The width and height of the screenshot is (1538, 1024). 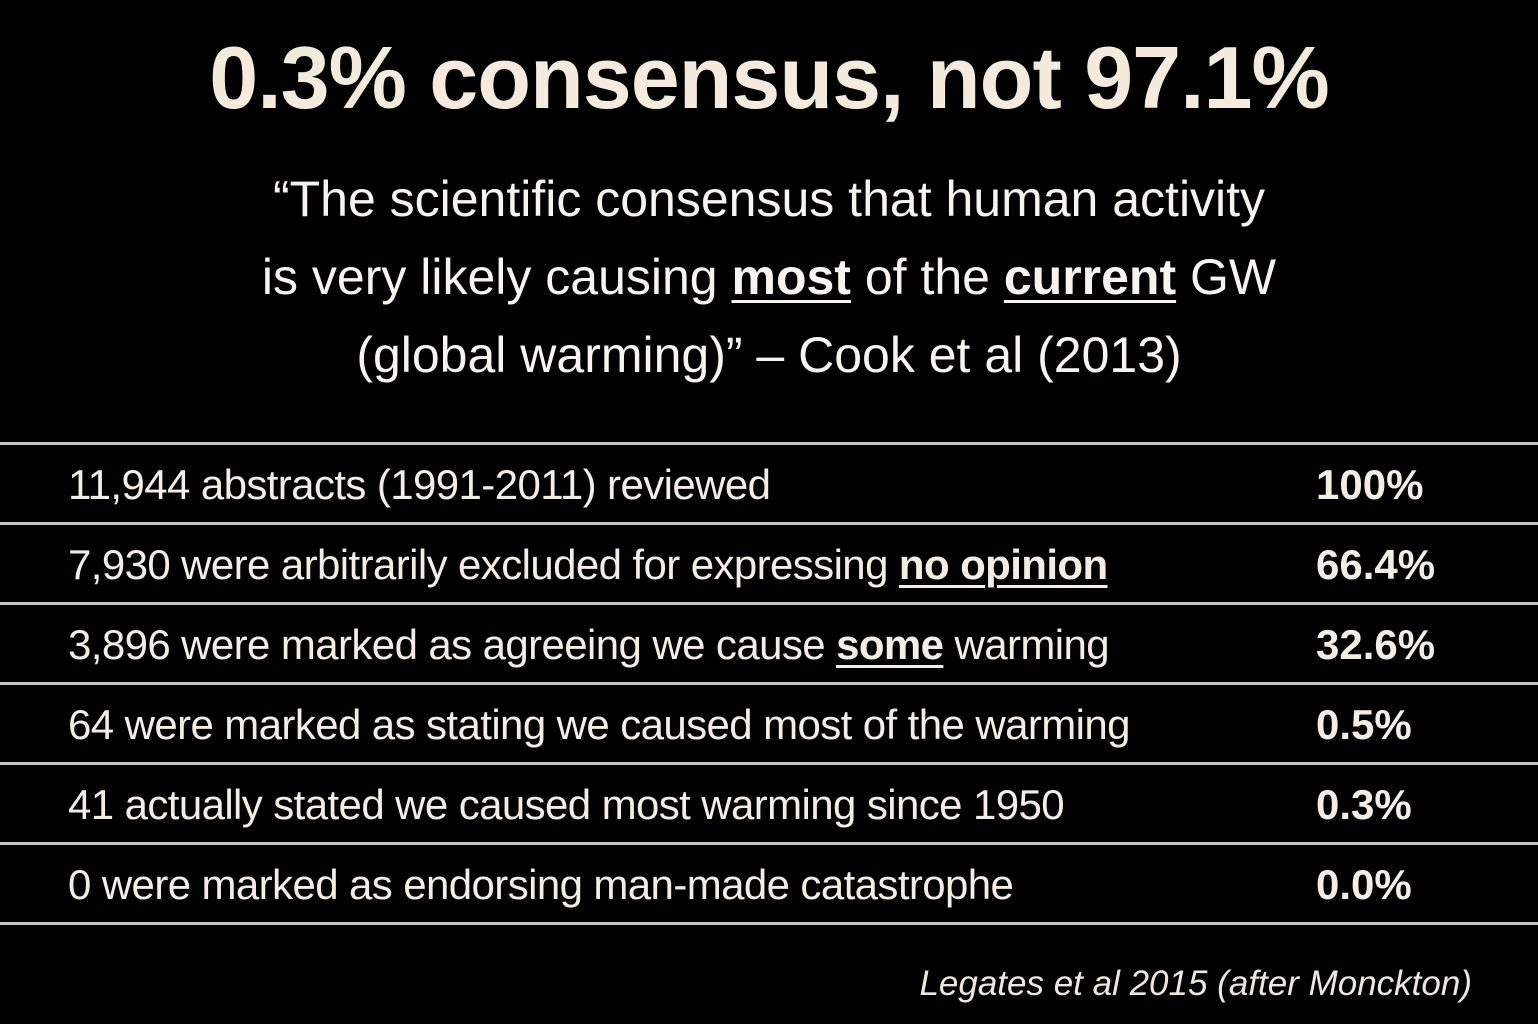 What do you see at coordinates (769, 77) in the screenshot?
I see `slide-title: 0.3% consensus, not 97.1%` at bounding box center [769, 77].